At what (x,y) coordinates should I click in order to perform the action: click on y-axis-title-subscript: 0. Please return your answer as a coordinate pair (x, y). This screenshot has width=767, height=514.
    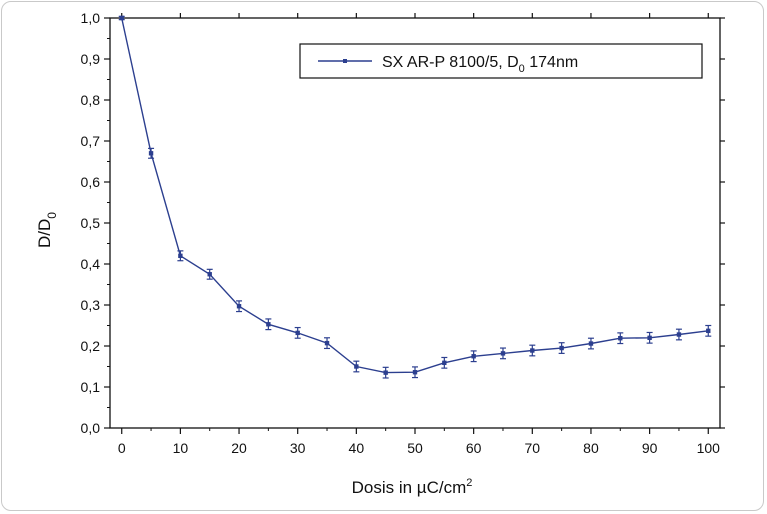
    Looking at the image, I should click on (52, 215).